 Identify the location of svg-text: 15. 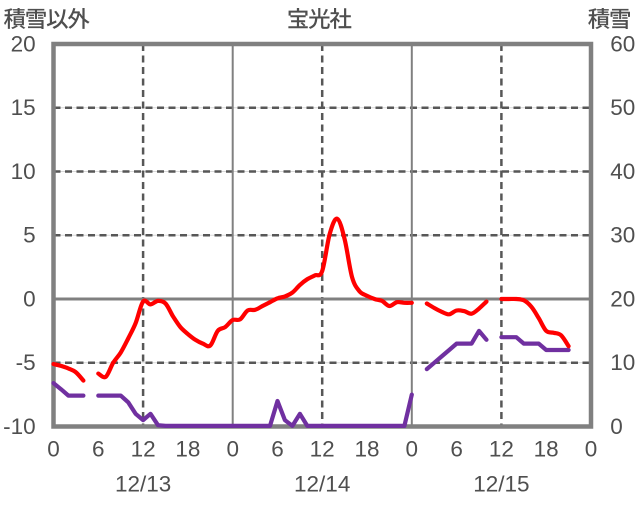
(23, 107).